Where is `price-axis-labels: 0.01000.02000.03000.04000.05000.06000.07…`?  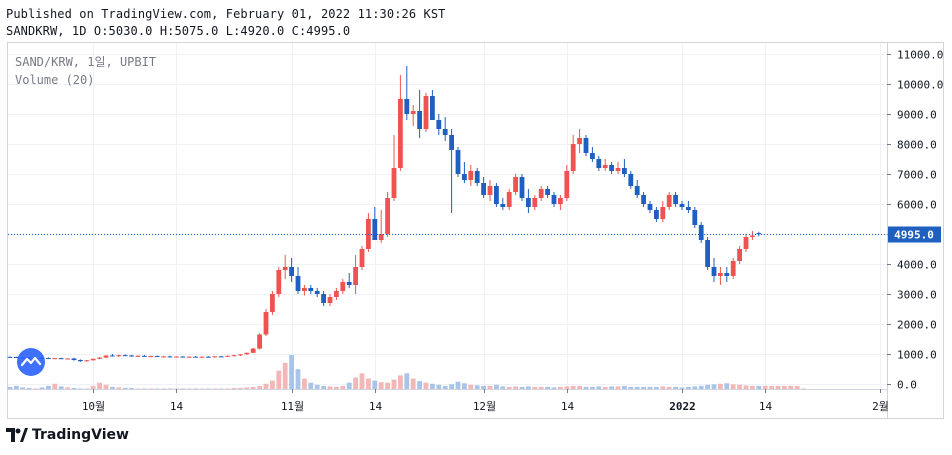 price-axis-labels: 0.01000.02000.03000.04000.05000.06000.07… is located at coordinates (915, 220).